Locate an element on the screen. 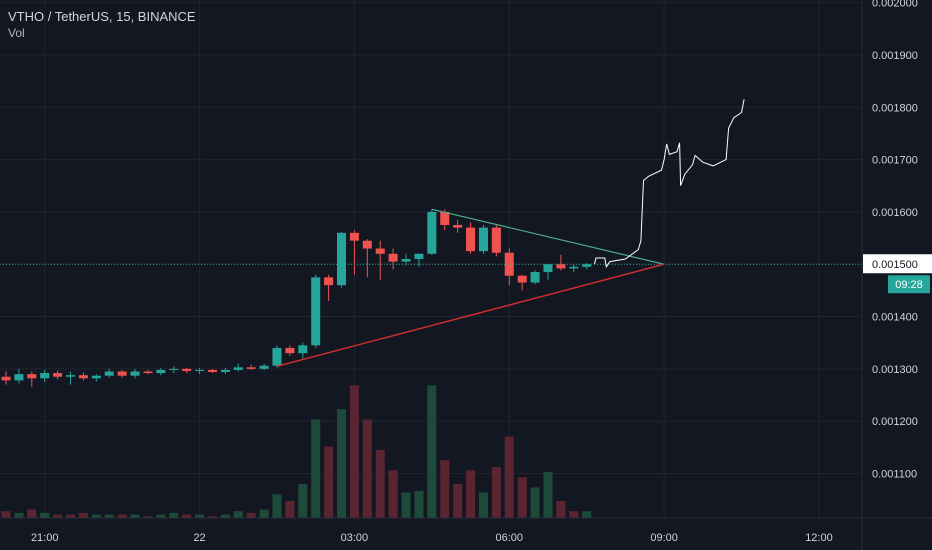 This screenshot has width=932, height=550. symbol-title: VTHO / TetherUS, 15, BINANCE is located at coordinates (102, 16).